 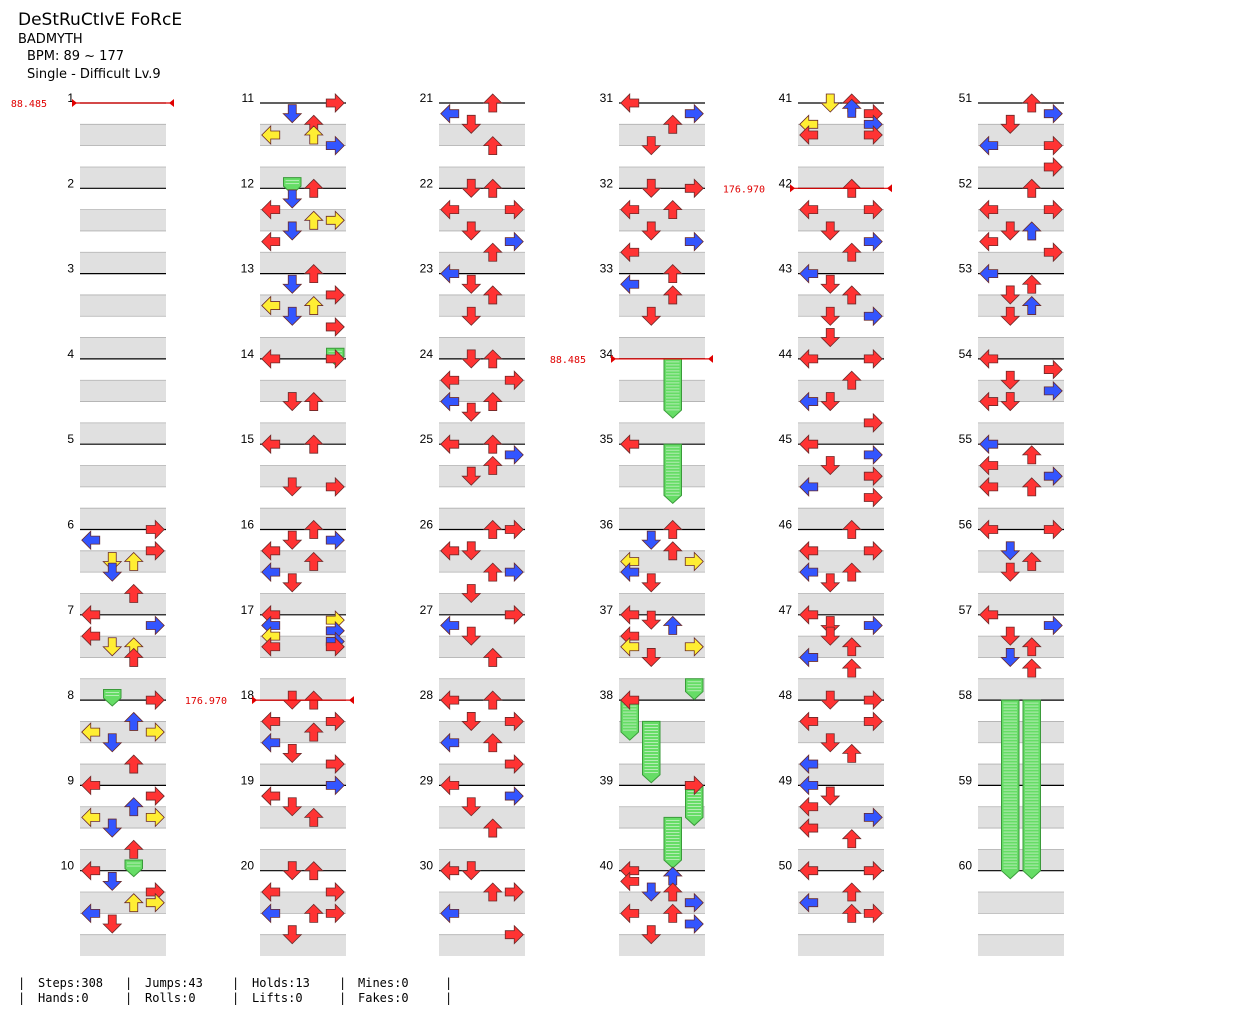 What do you see at coordinates (427, 98) in the screenshot?
I see `measure-number: 21` at bounding box center [427, 98].